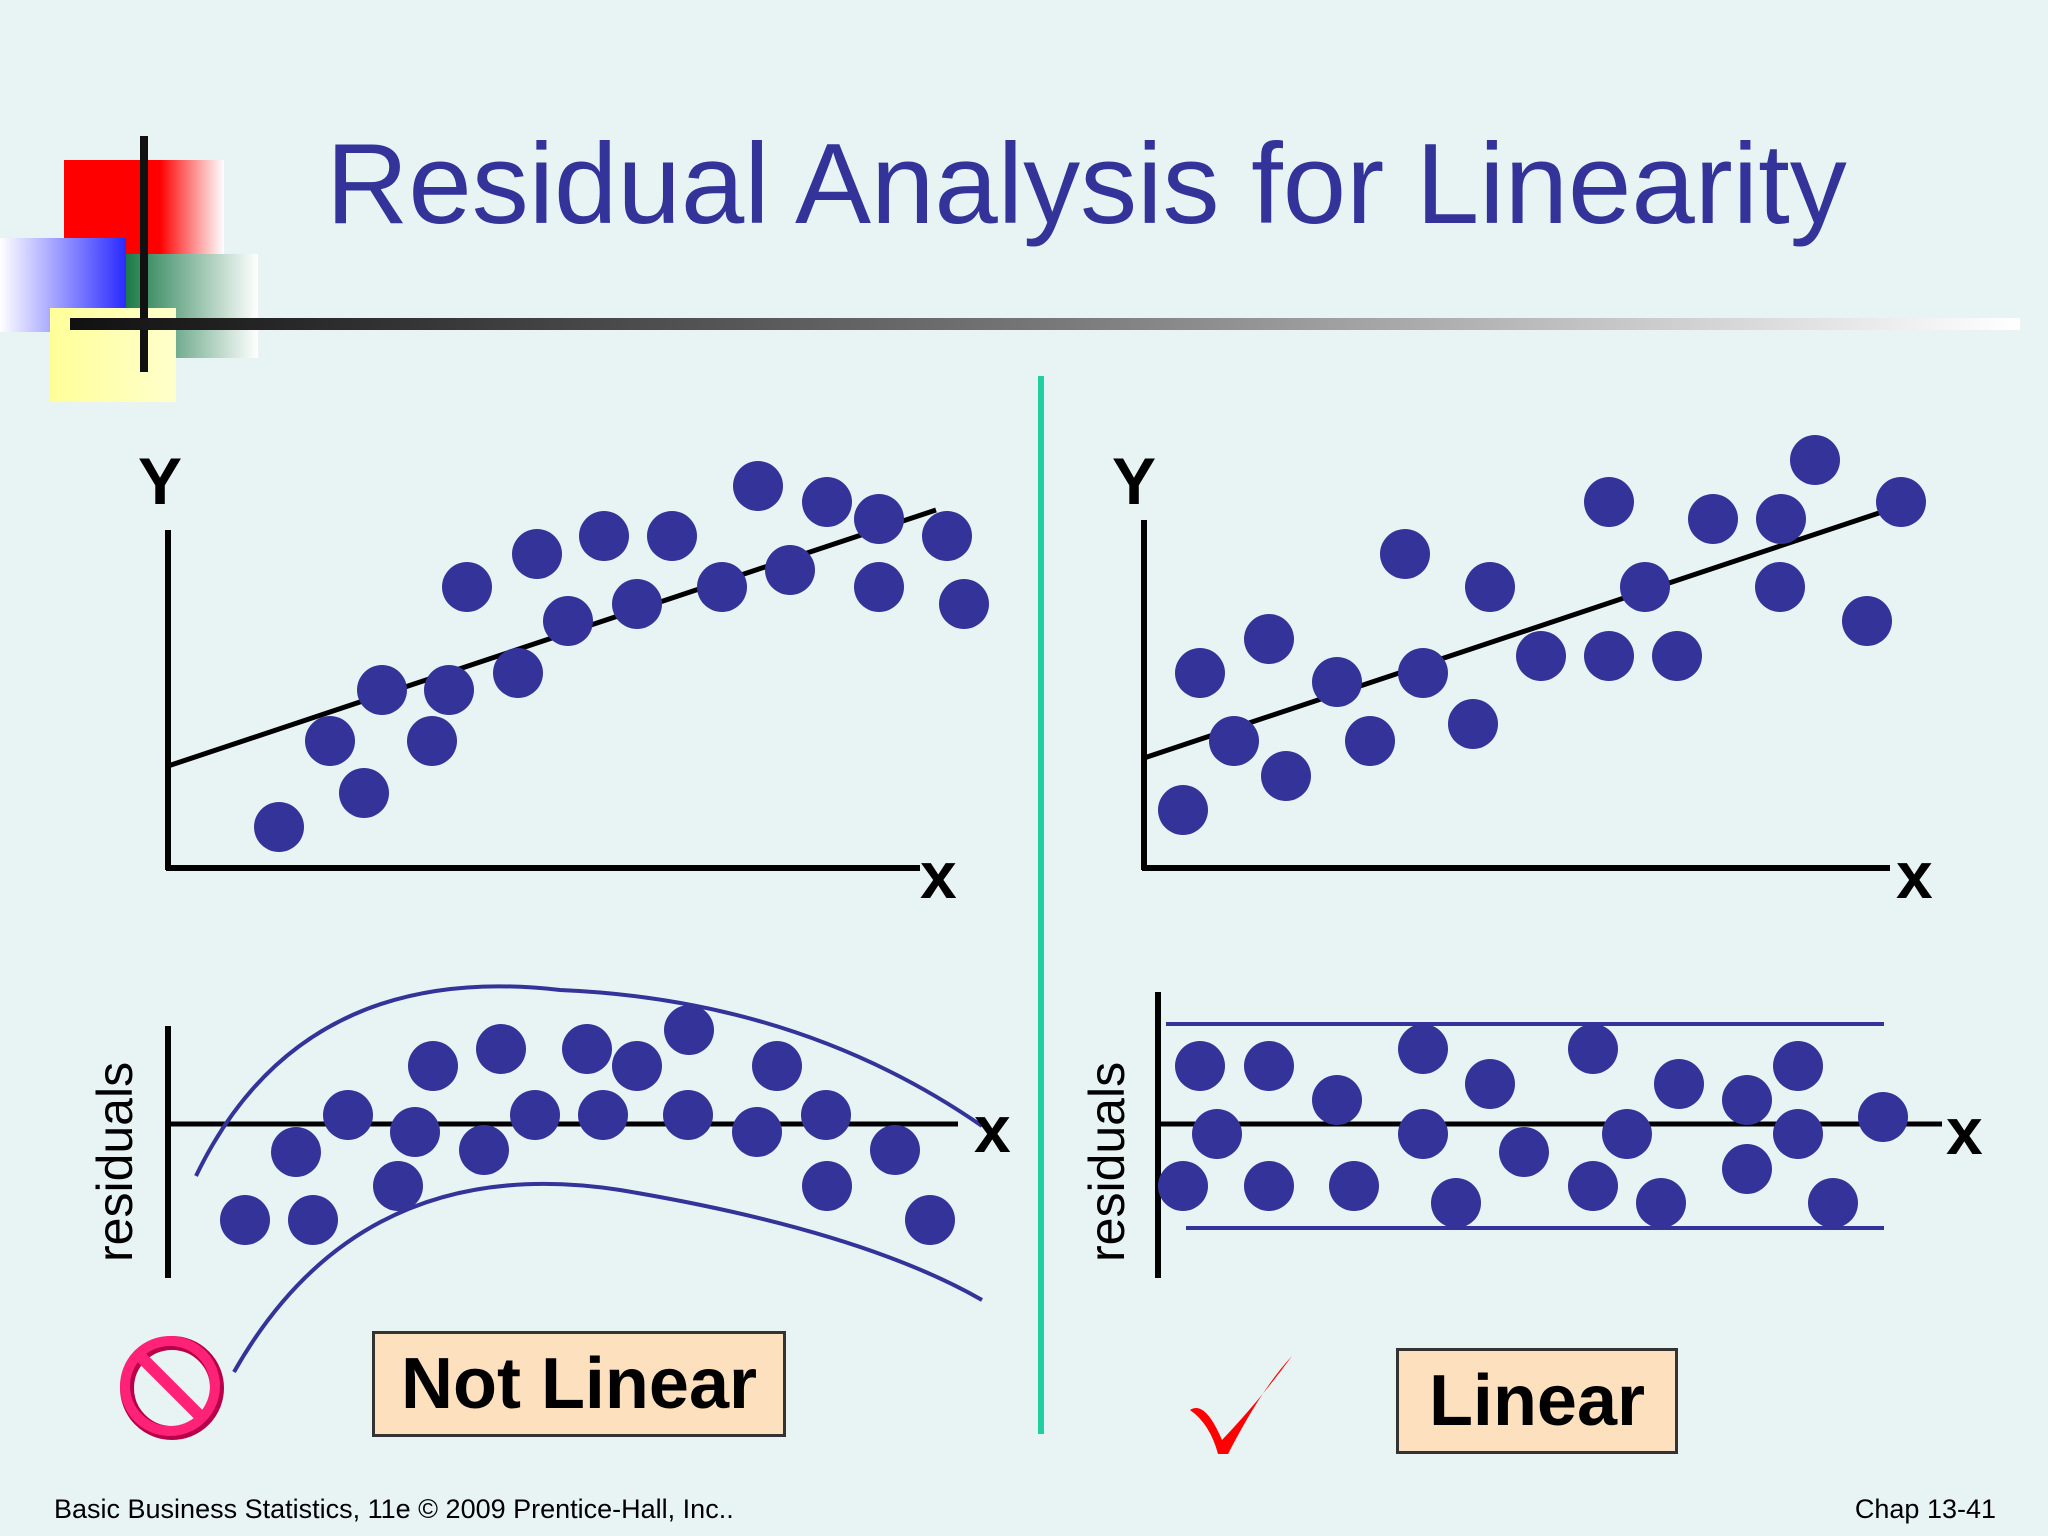  What do you see at coordinates (579, 1384) in the screenshot?
I see `verdict-not-linear-label: Not Linear` at bounding box center [579, 1384].